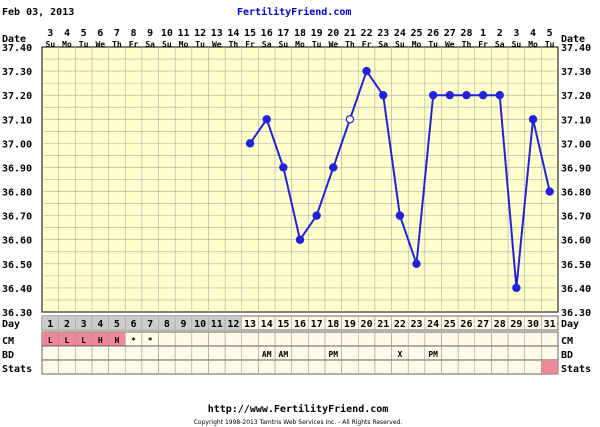  Describe the element at coordinates (576, 241) in the screenshot. I see `y-tick-label-right: 36.60` at that location.